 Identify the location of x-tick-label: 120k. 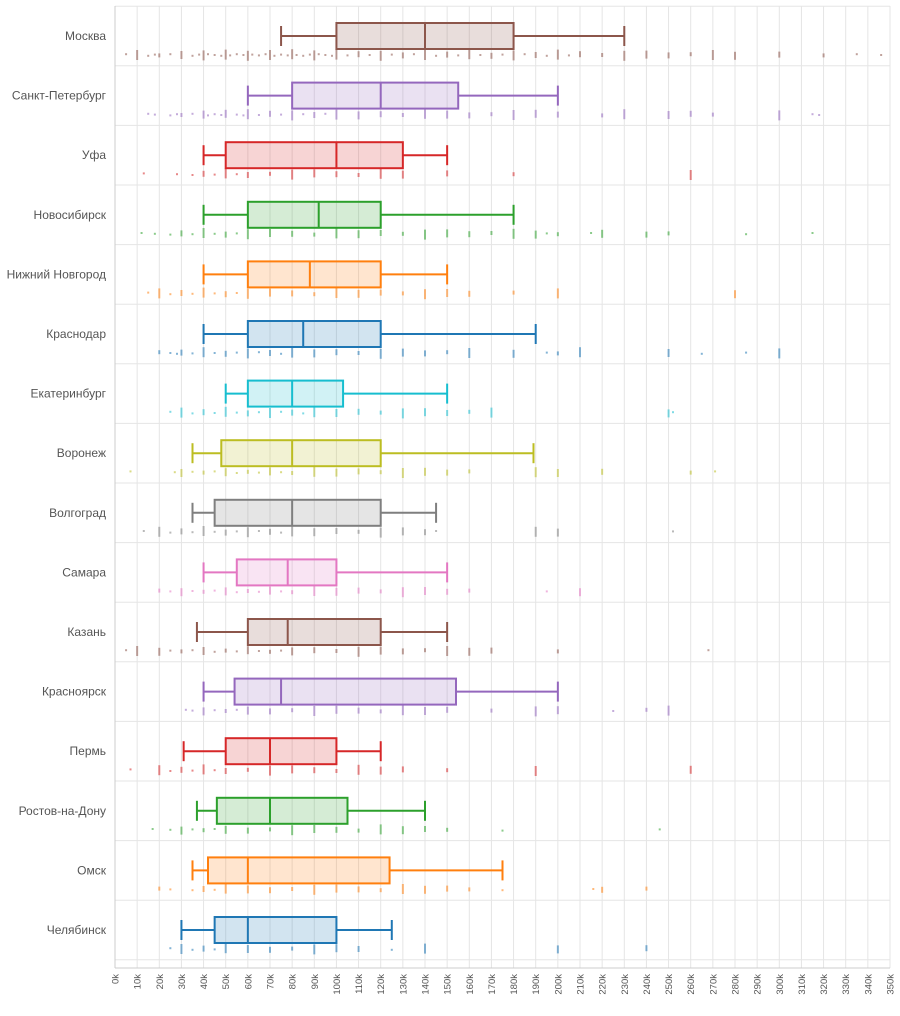
(381, 984).